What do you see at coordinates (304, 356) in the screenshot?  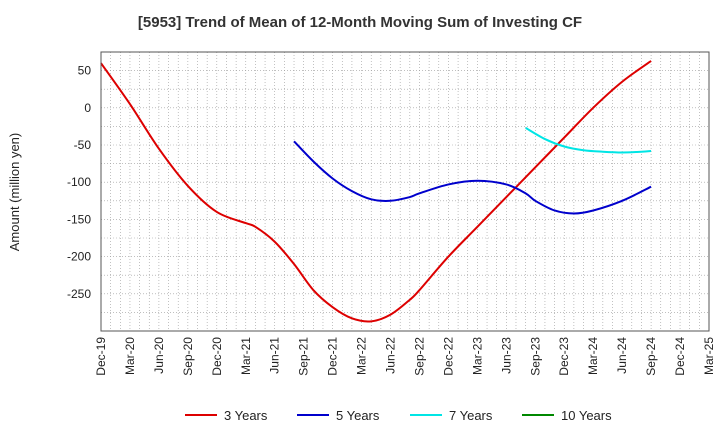 I see `x-tick-label: Sep-21` at bounding box center [304, 356].